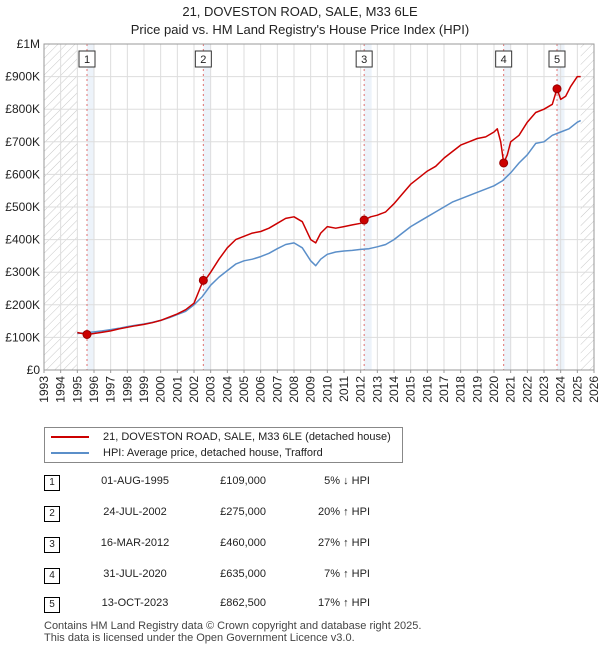  I want to click on table-row: 5 13-OCT-2023 £862,500 17% ↑ HPI, so click(300, 607).